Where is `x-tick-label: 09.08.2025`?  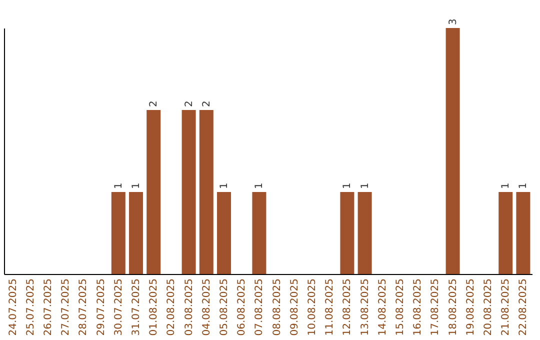 x-tick-label: 09.08.2025 is located at coordinates (294, 307).